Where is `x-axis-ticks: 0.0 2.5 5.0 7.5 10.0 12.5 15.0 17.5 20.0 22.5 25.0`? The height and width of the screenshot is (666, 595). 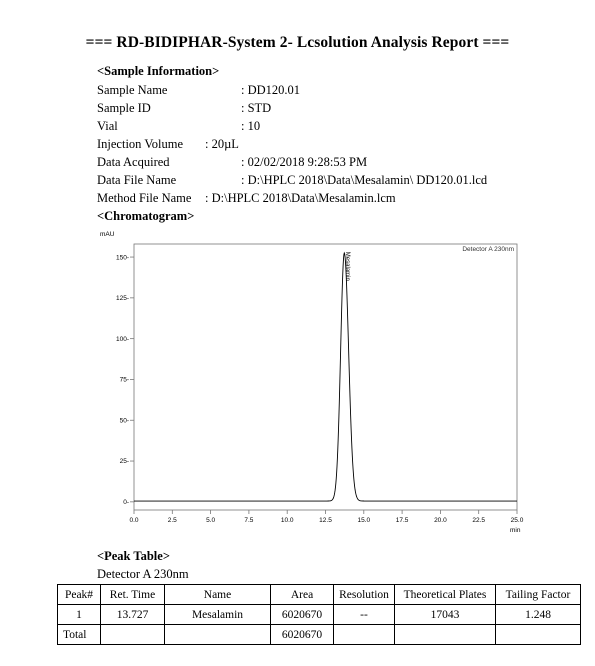 x-axis-ticks: 0.0 2.5 5.0 7.5 10.0 12.5 15.0 17.5 20.0 22.5 25.0 is located at coordinates (326, 517).